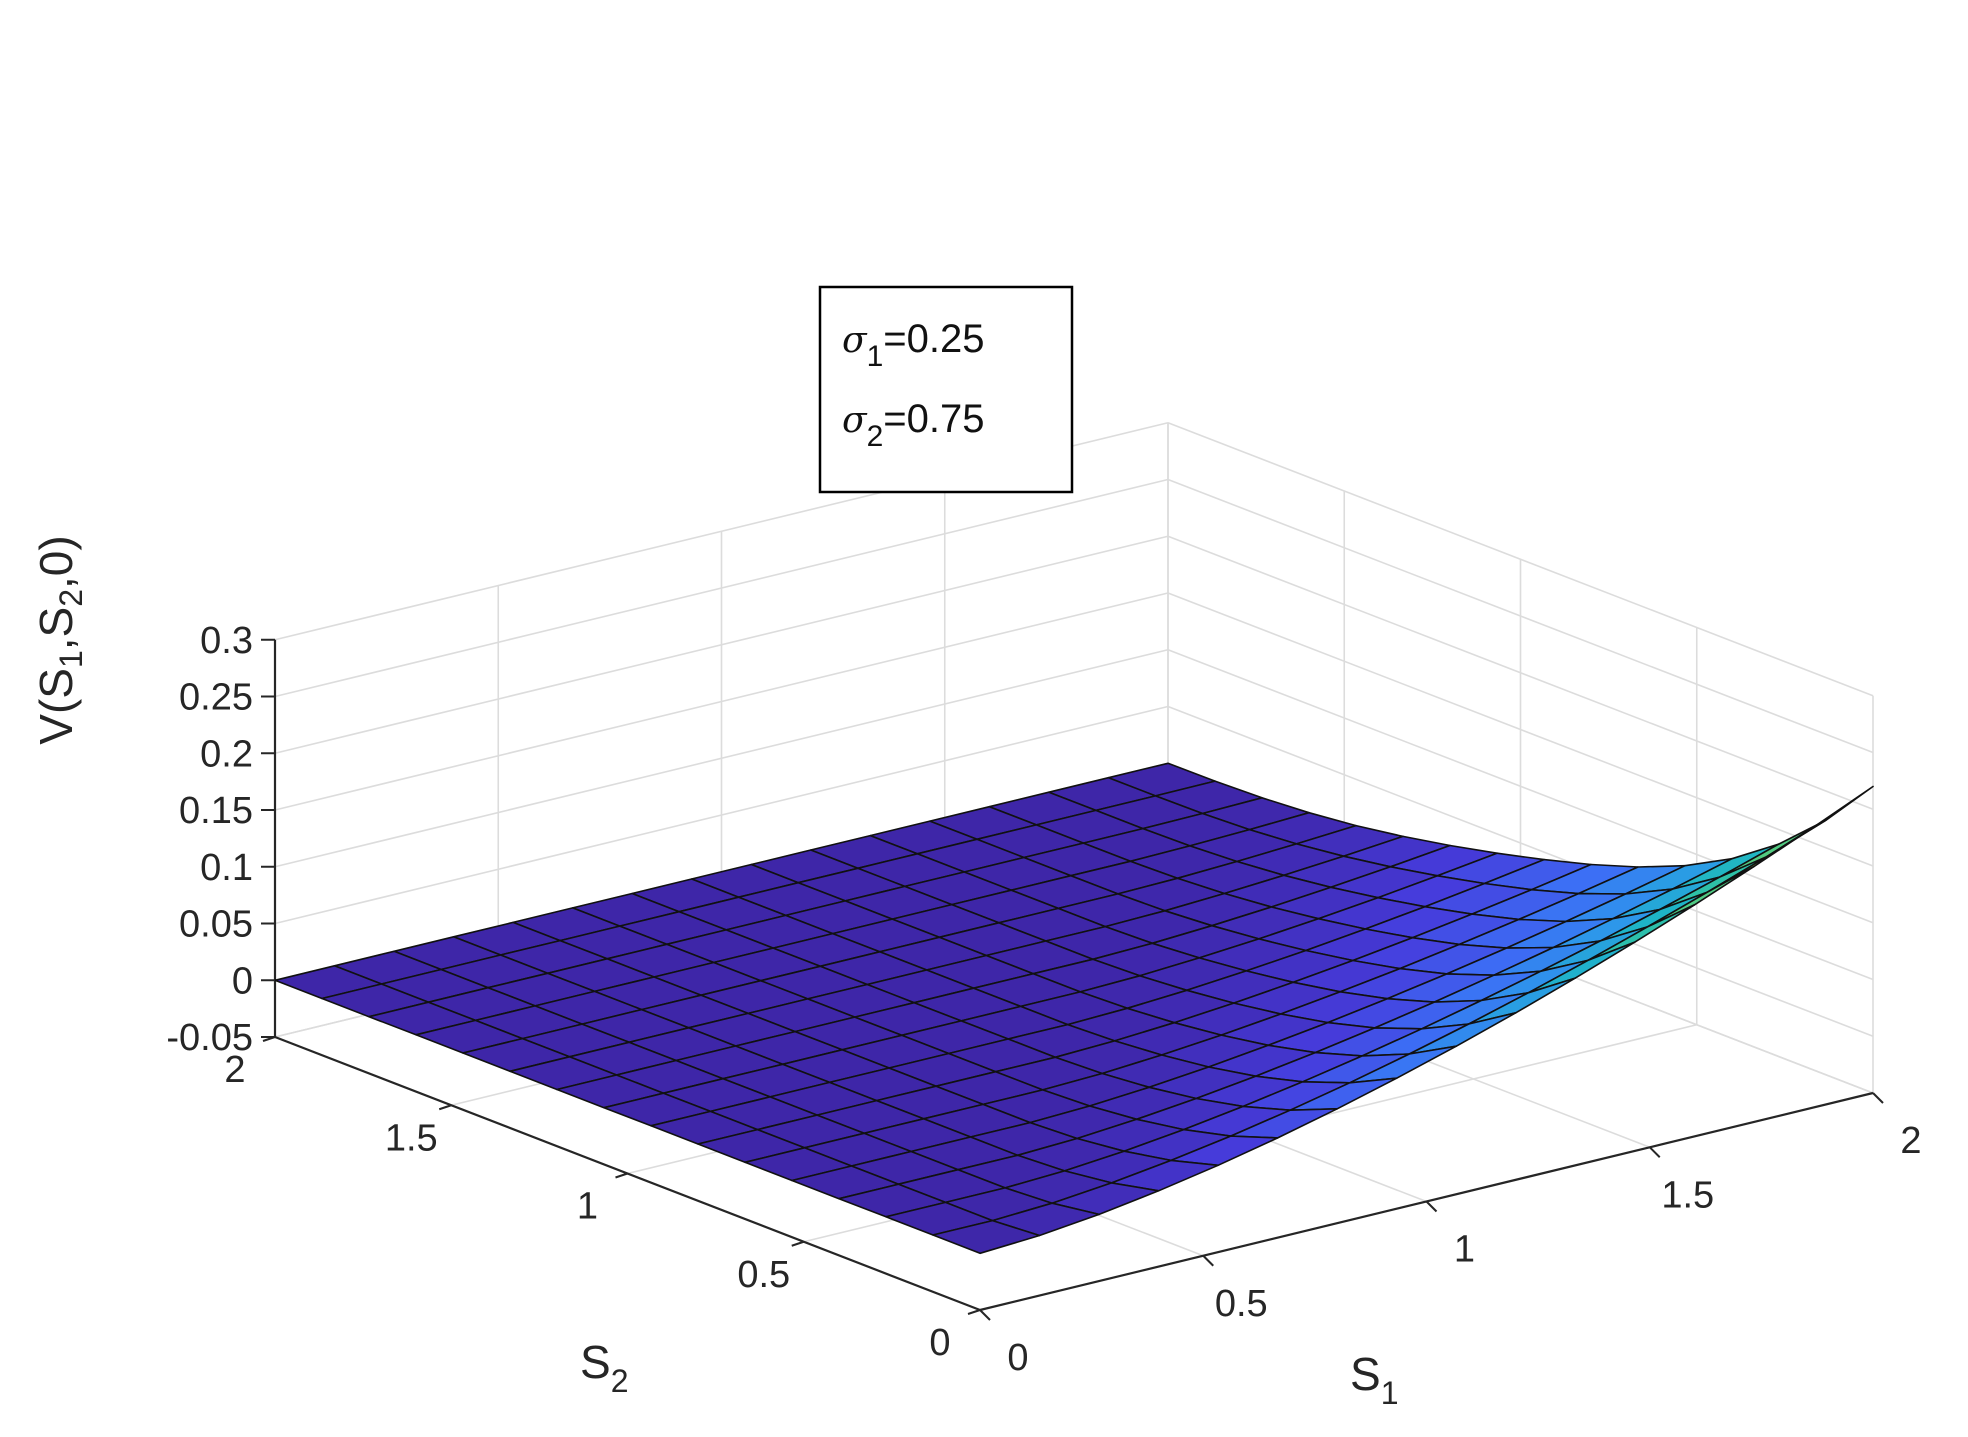 This screenshot has width=1968, height=1437. What do you see at coordinates (986, 1237) in the screenshot?
I see `surface-patch` at bounding box center [986, 1237].